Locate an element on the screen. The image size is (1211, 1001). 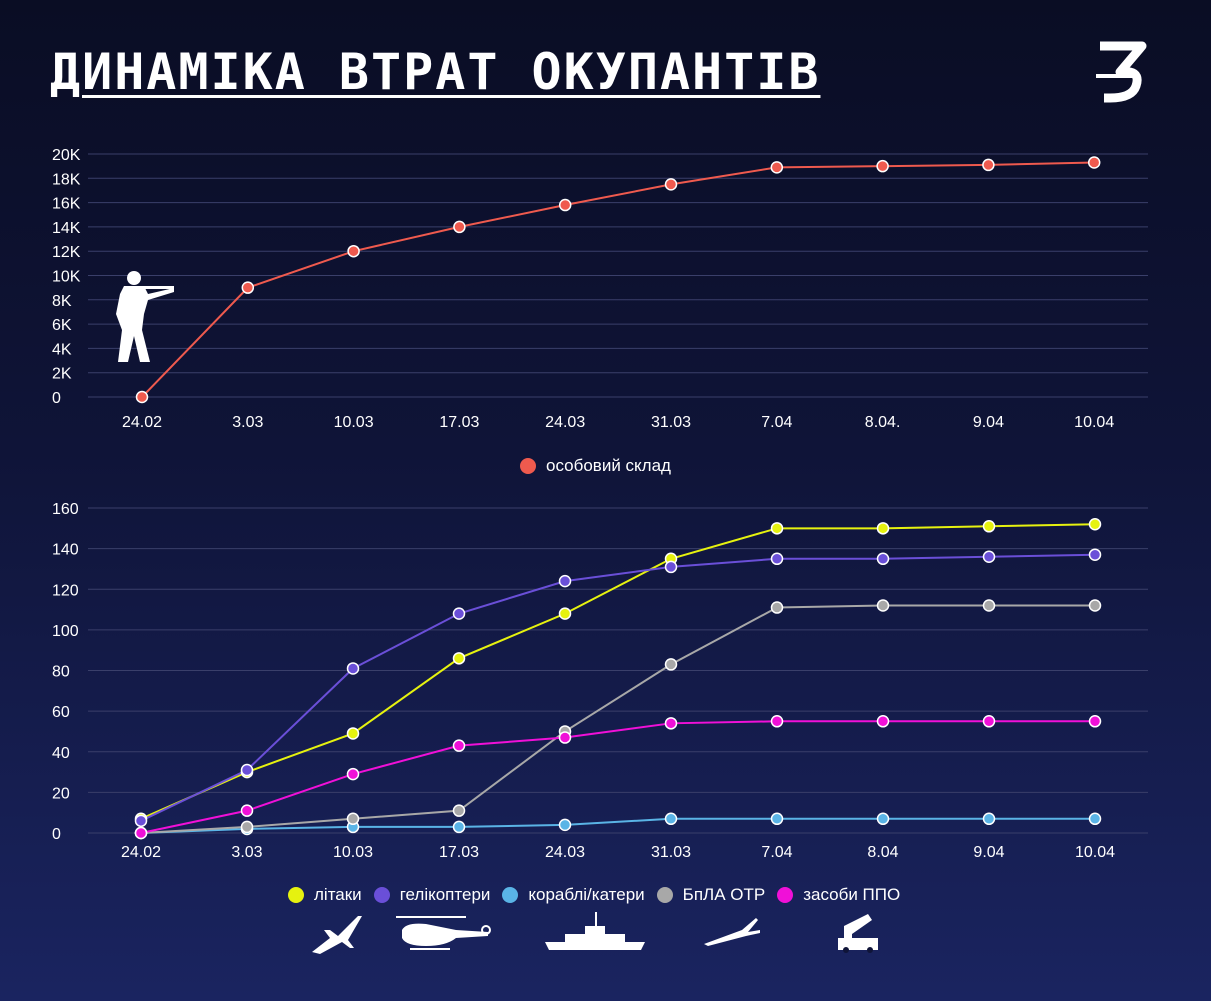
legend-dot-personnel is located at coordinates (528, 466).